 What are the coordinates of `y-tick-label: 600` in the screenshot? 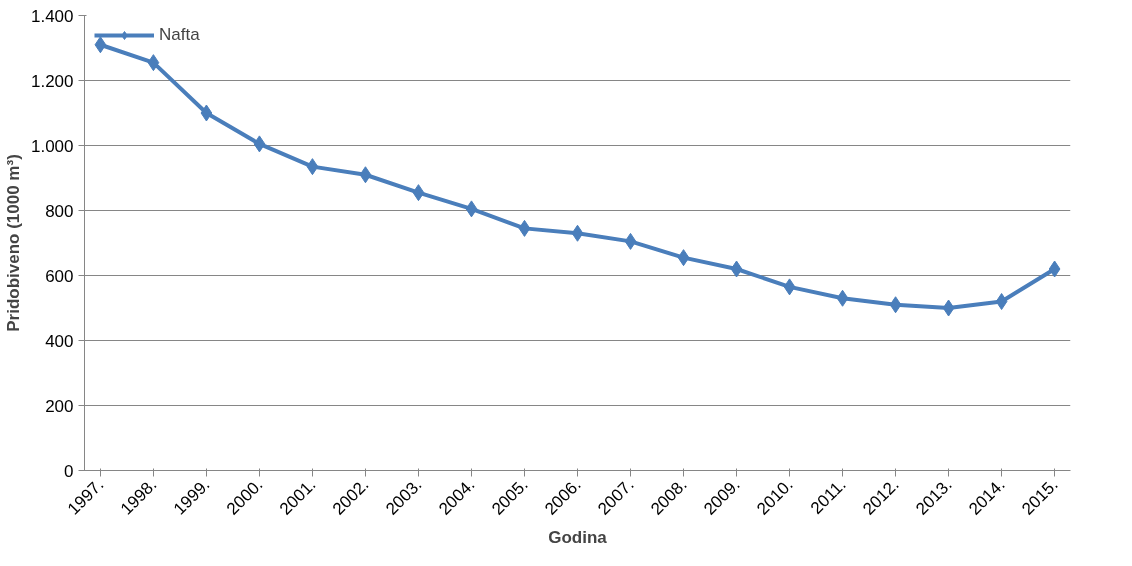 It's located at (59, 276).